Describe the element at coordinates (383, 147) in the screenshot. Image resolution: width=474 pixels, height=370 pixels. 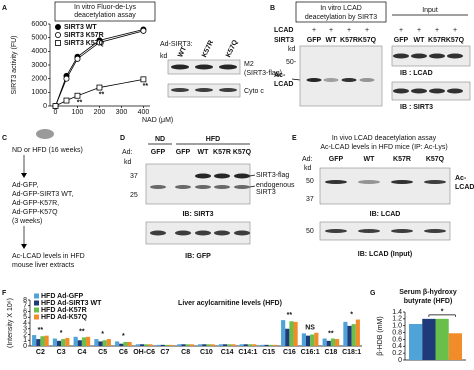
I see `label: Ac-LCAD levels in HFD mice (IP: Ac-Lys)` at that location.